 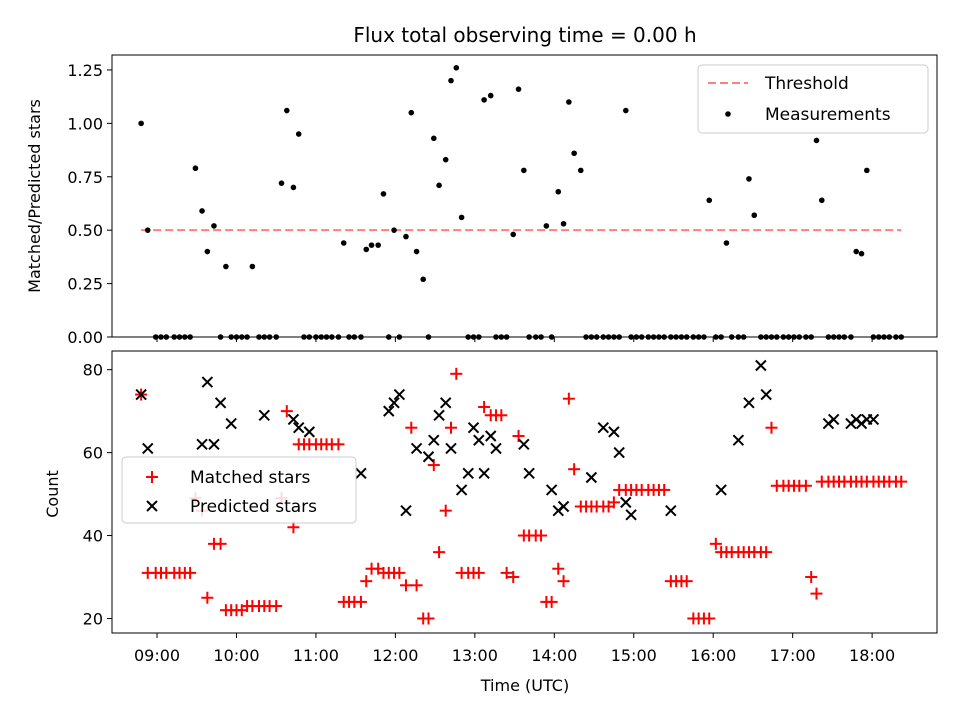 What do you see at coordinates (236, 655) in the screenshot?
I see `x-tick-label: 10:00` at bounding box center [236, 655].